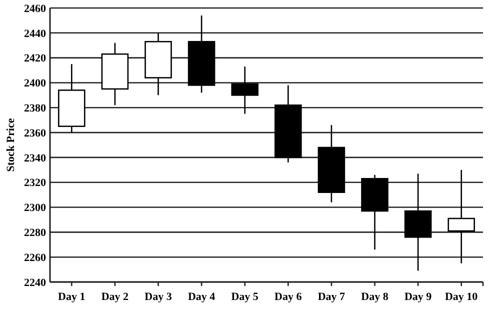 The image size is (500, 309). What do you see at coordinates (245, 297) in the screenshot?
I see `x-tick-label: Day 5` at bounding box center [245, 297].